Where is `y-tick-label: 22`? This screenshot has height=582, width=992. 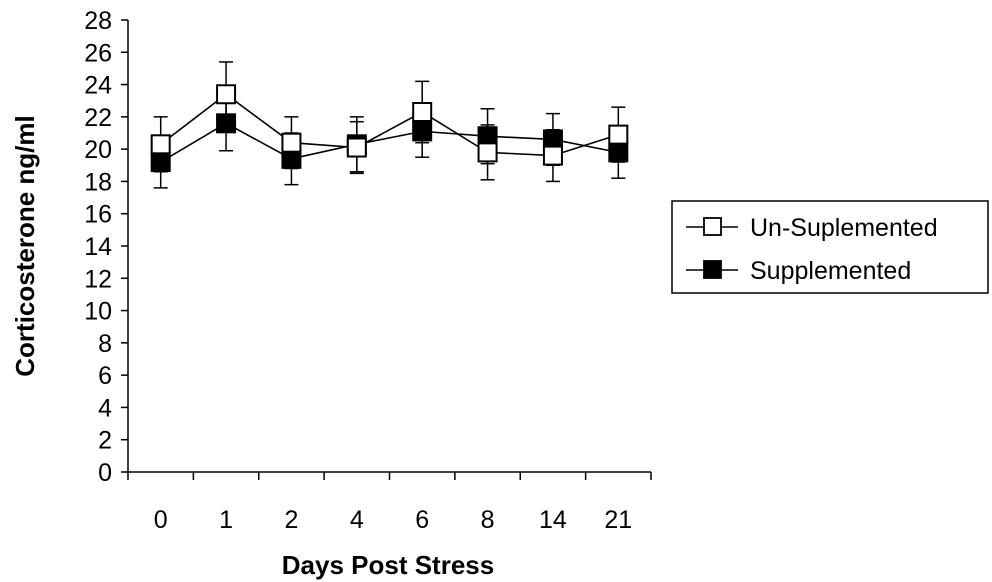 y-tick-label: 22 is located at coordinates (98, 118).